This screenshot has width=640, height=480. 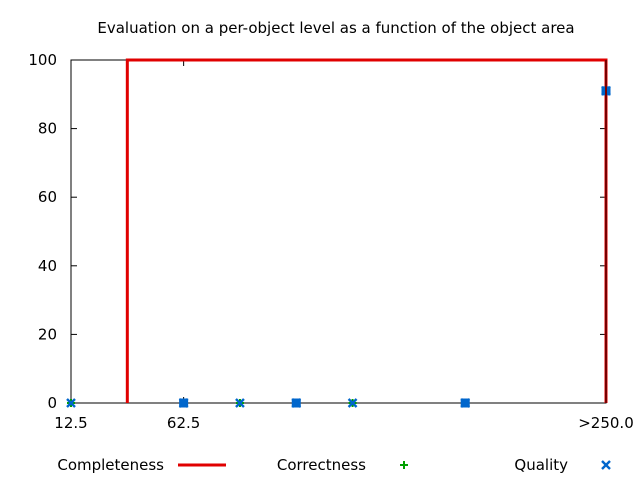 I want to click on legend-label-correctness: Correctness, so click(x=321, y=465).